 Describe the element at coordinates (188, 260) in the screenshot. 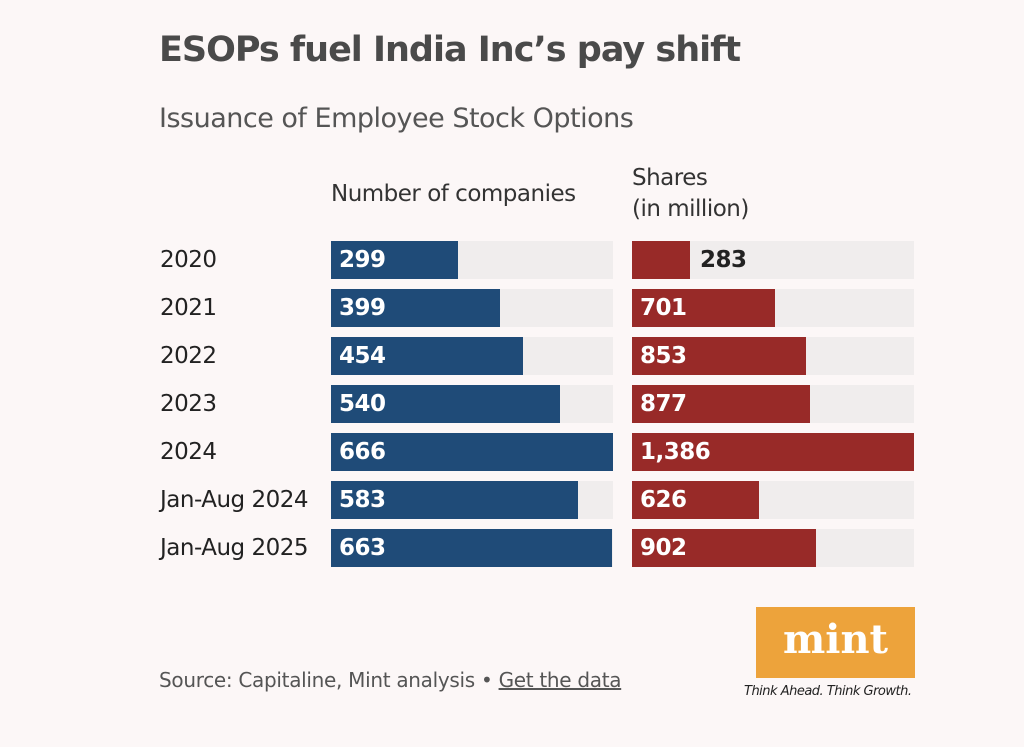

I see `category-label: 2020` at that location.